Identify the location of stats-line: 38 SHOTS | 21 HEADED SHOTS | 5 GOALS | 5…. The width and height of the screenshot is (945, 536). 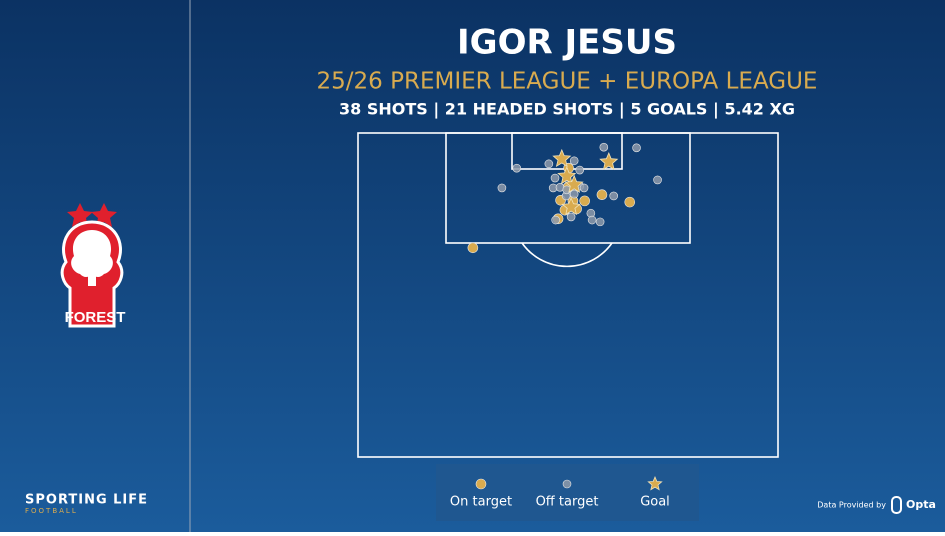
(567, 110).